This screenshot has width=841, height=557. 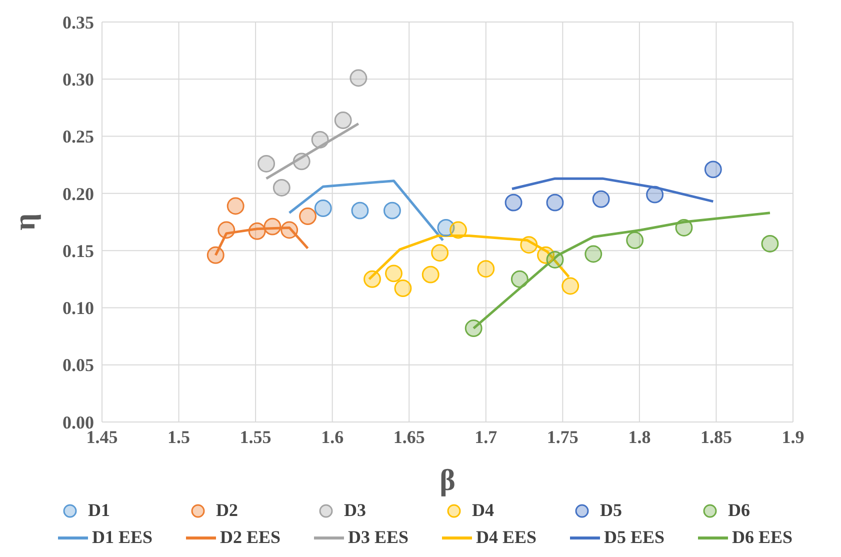 I want to click on x-axis-title: β, so click(x=448, y=480).